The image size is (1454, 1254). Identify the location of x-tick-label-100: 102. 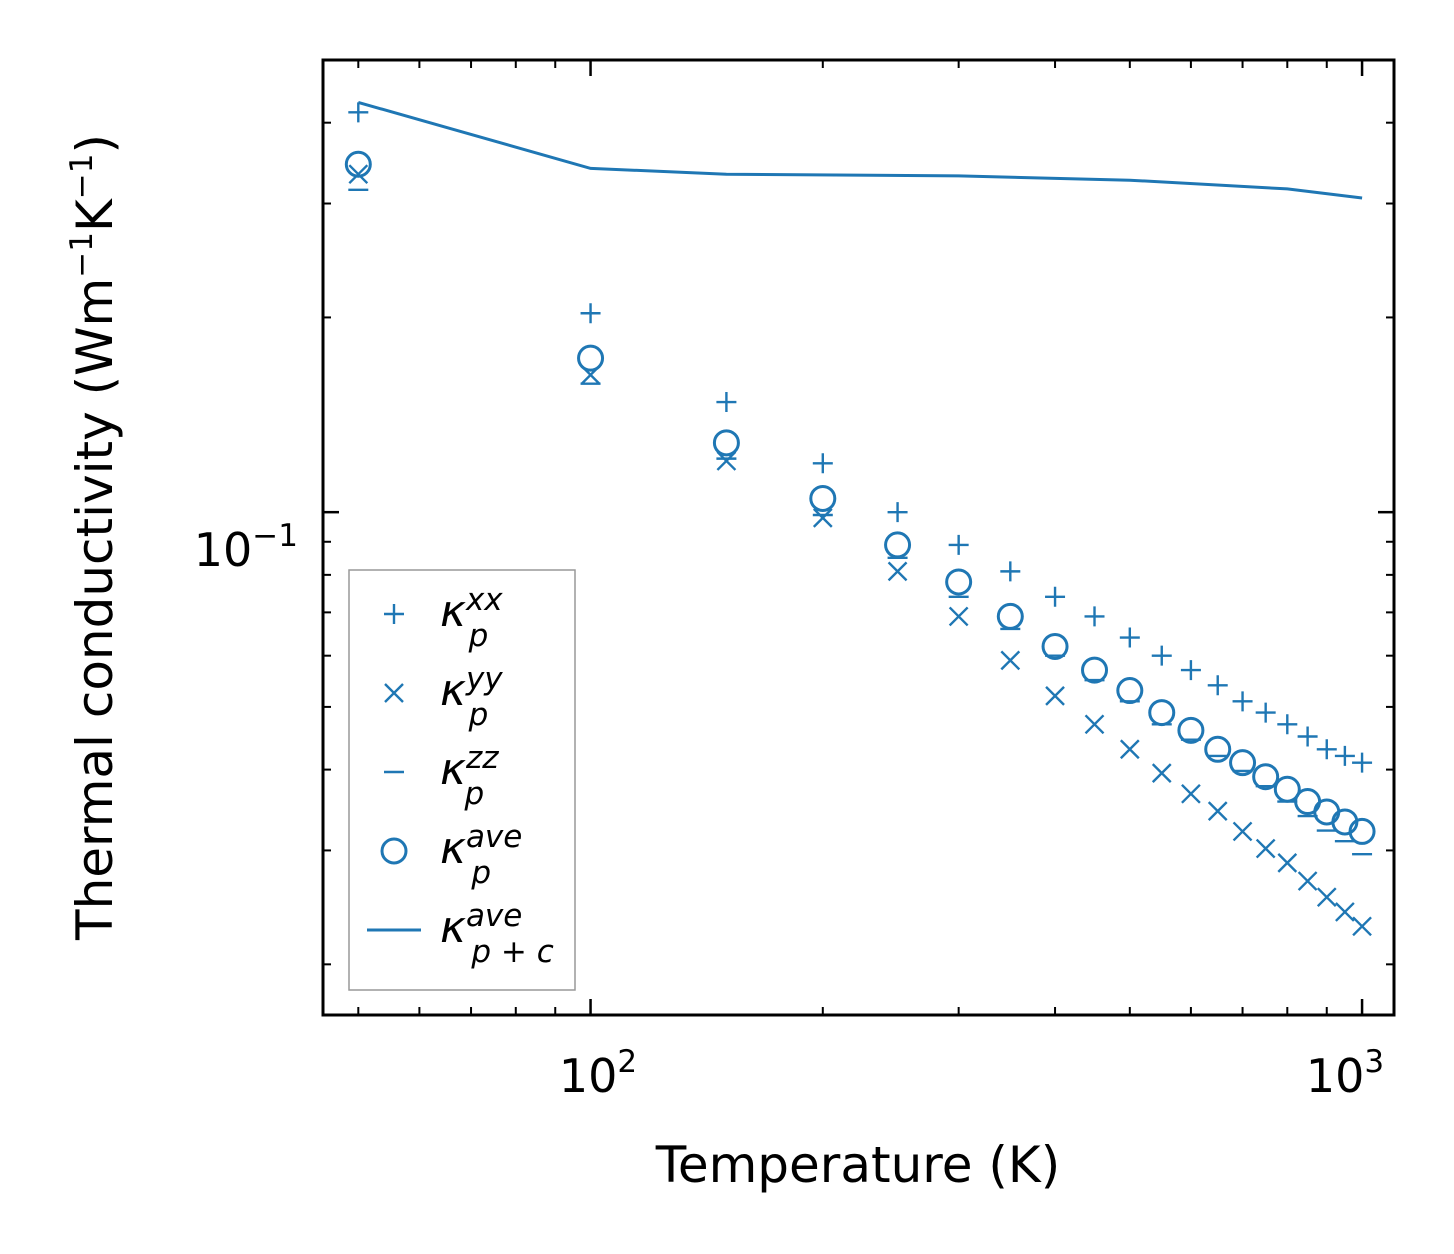
(598, 1073).